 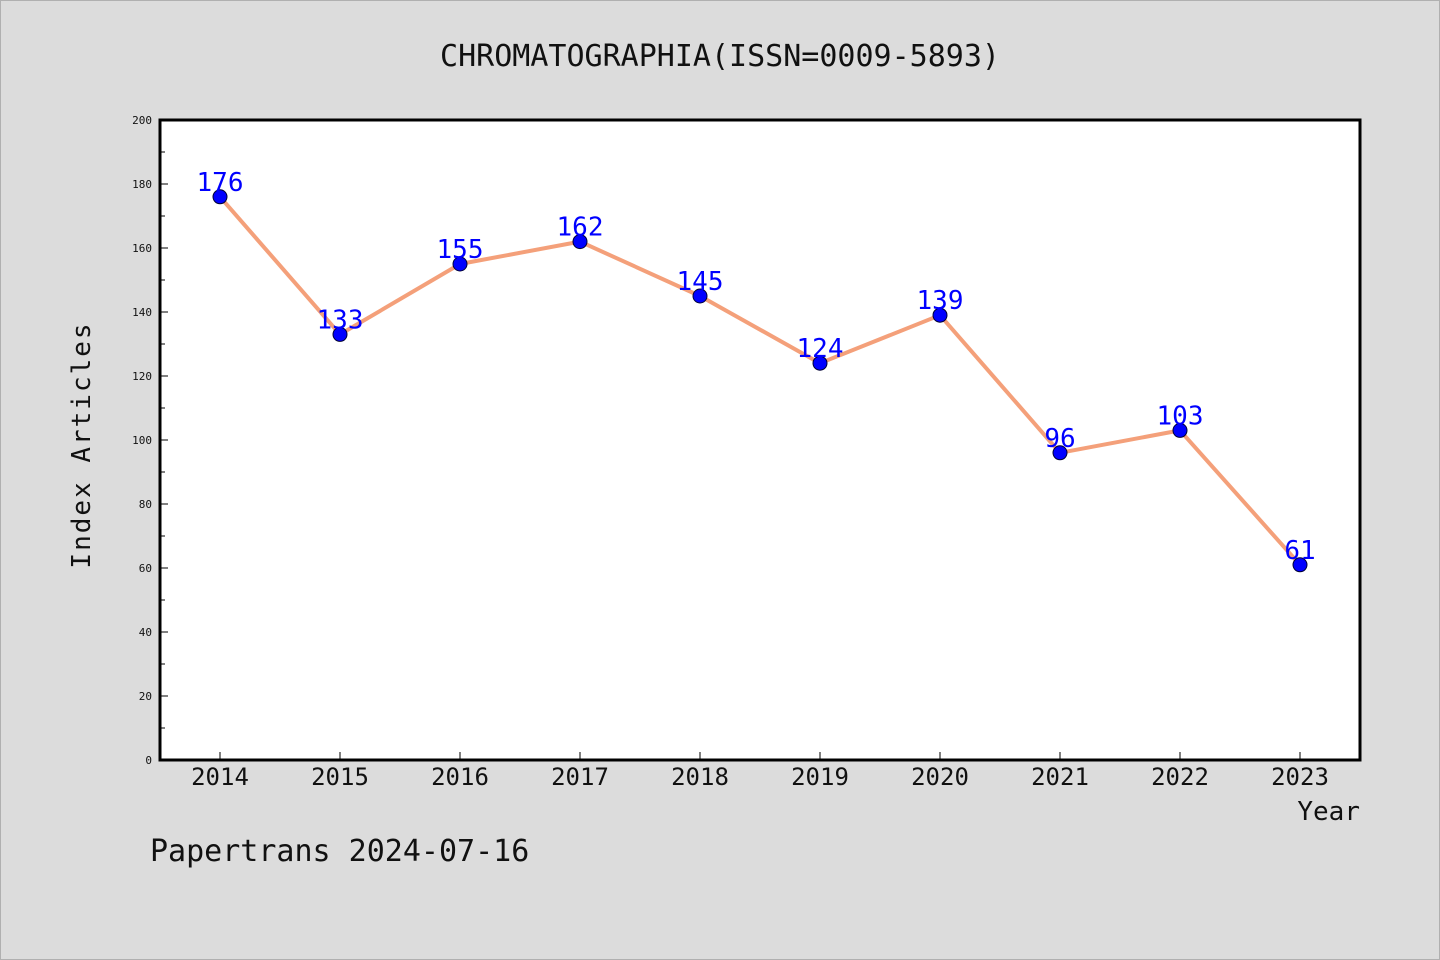 What do you see at coordinates (145, 696) in the screenshot?
I see `y-tick-label: 20` at bounding box center [145, 696].